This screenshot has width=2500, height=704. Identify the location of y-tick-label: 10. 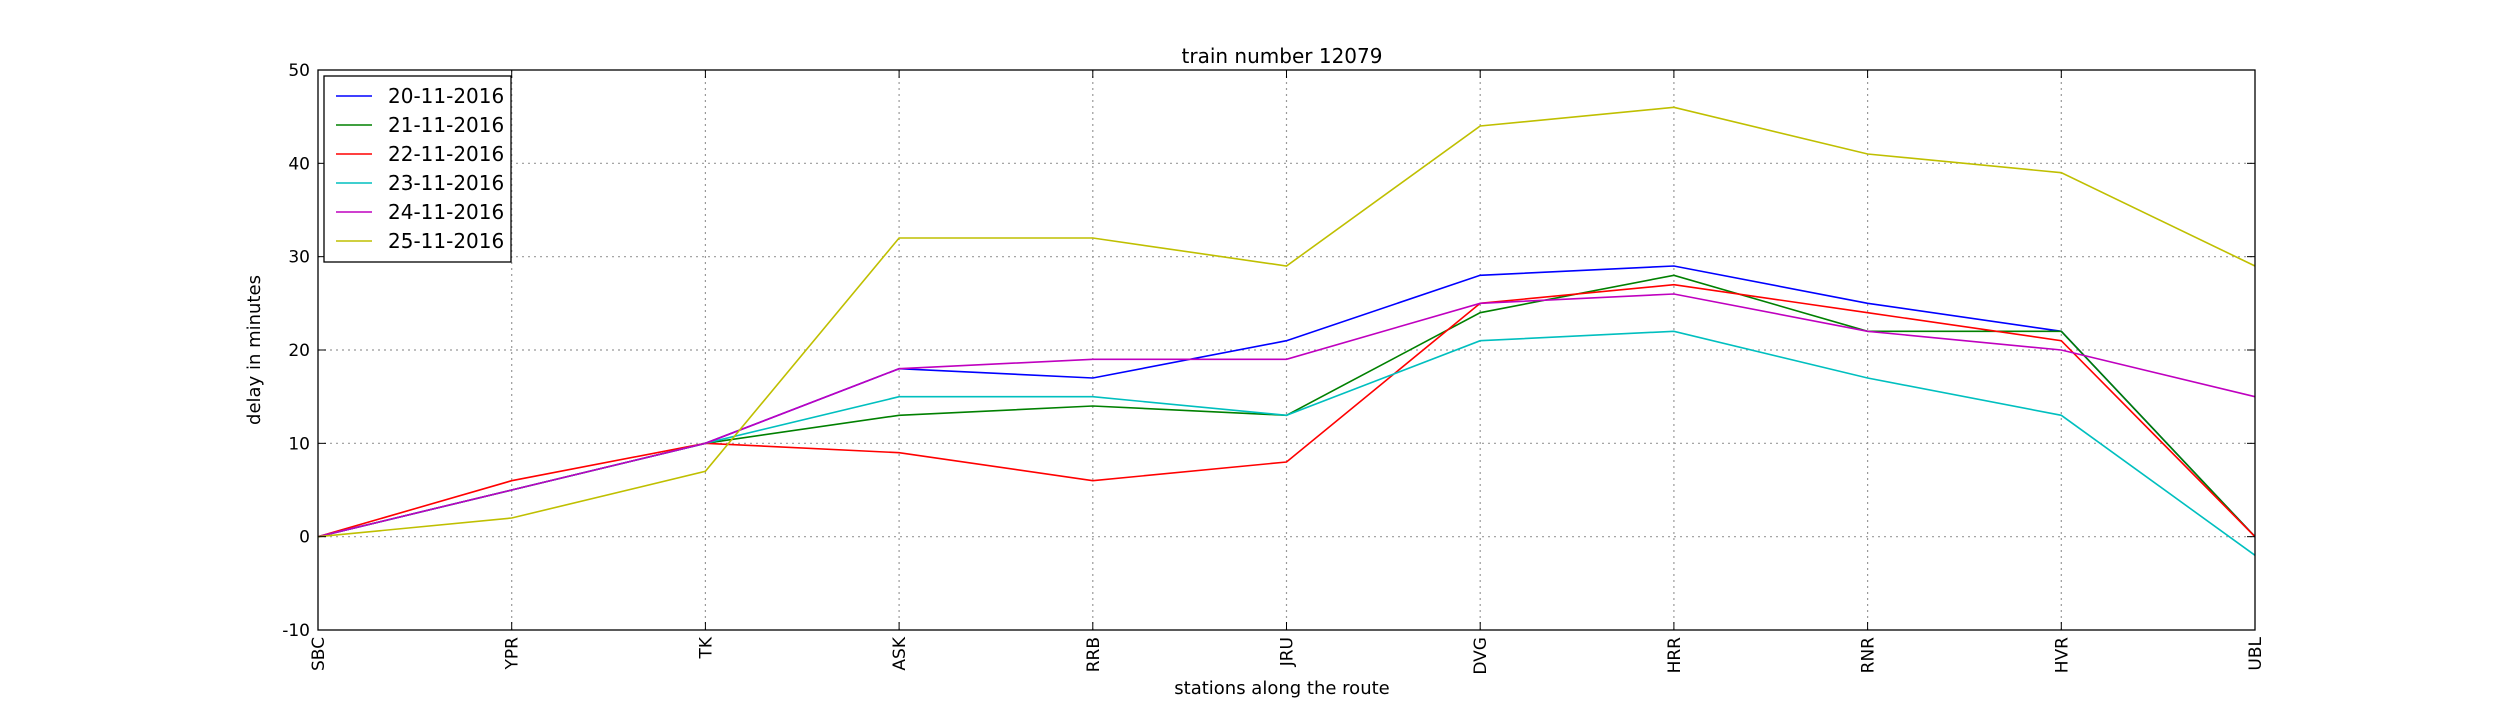
(299, 444).